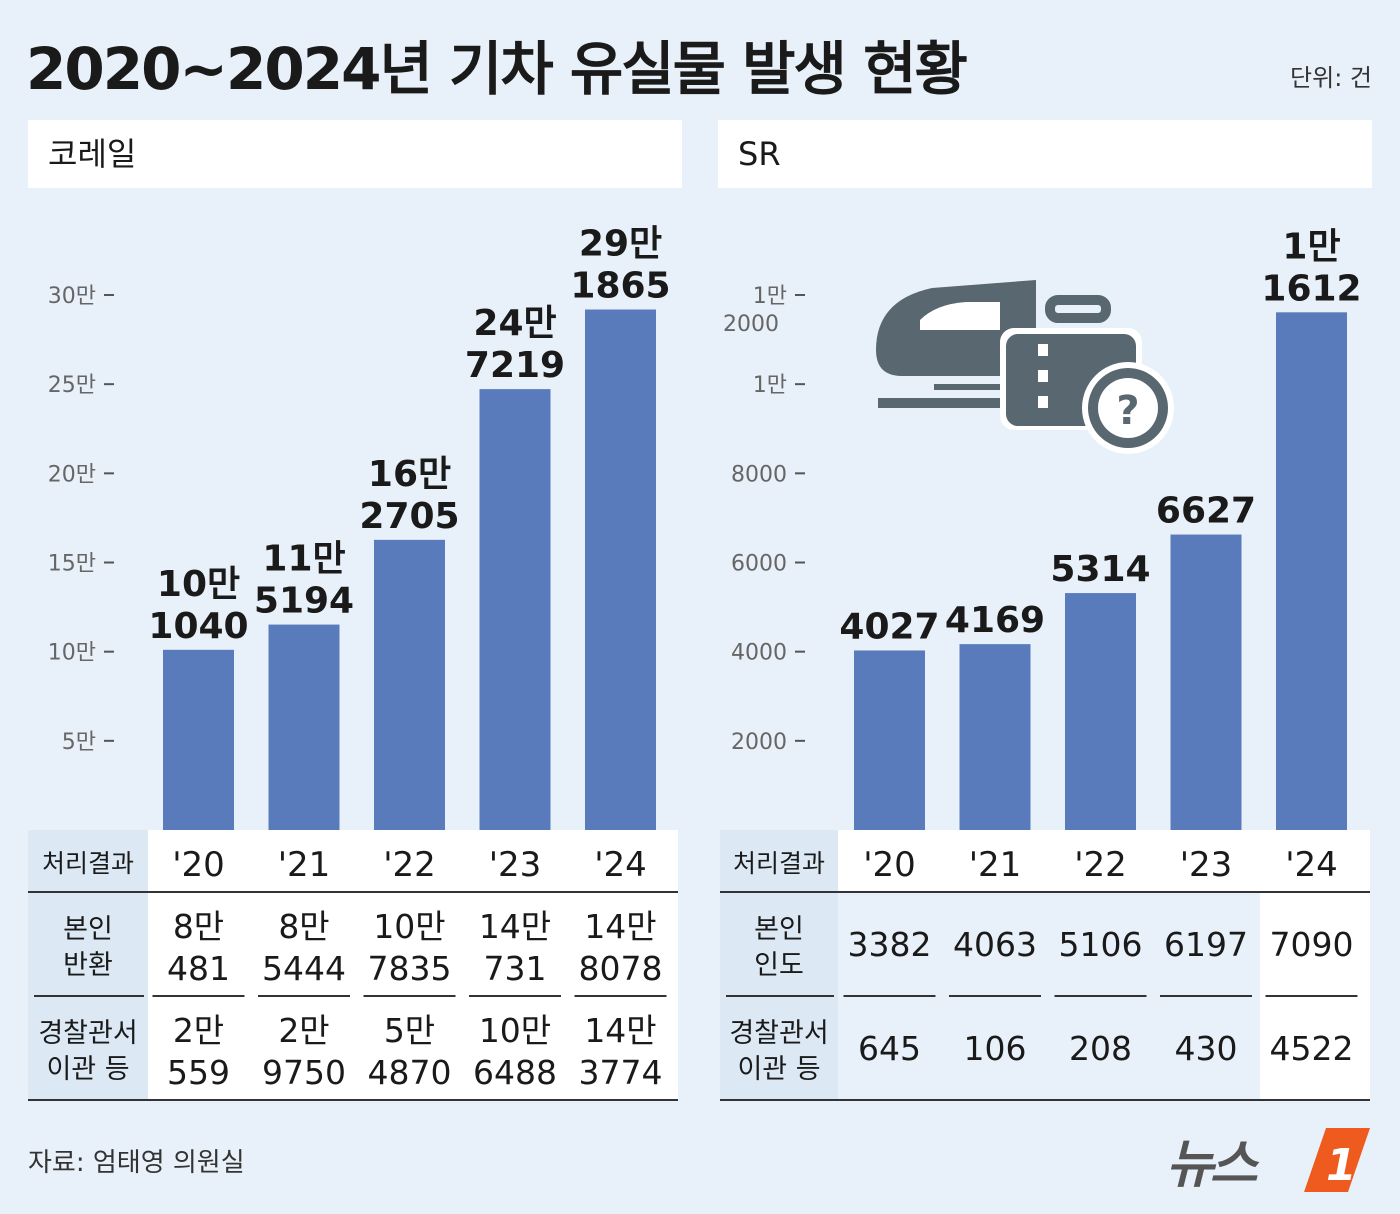 This screenshot has width=1400, height=1214. Describe the element at coordinates (514, 323) in the screenshot. I see `korail-bar-value-label: 24만` at that location.